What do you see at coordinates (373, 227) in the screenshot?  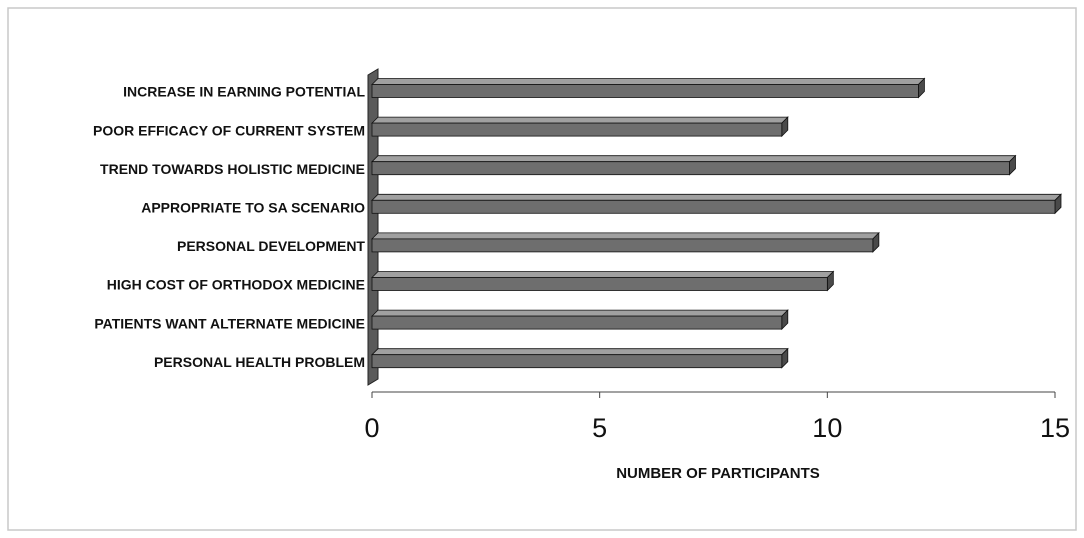 I see `axis-wall` at bounding box center [373, 227].